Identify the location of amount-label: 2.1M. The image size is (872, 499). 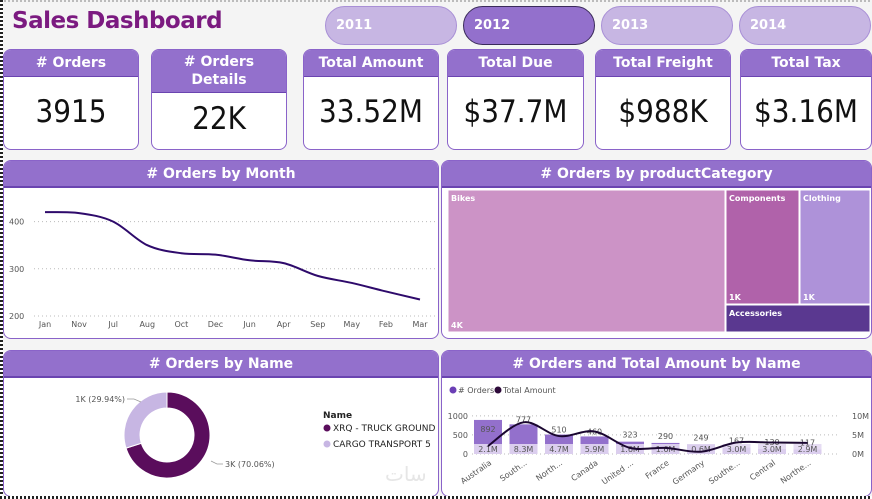
(488, 449).